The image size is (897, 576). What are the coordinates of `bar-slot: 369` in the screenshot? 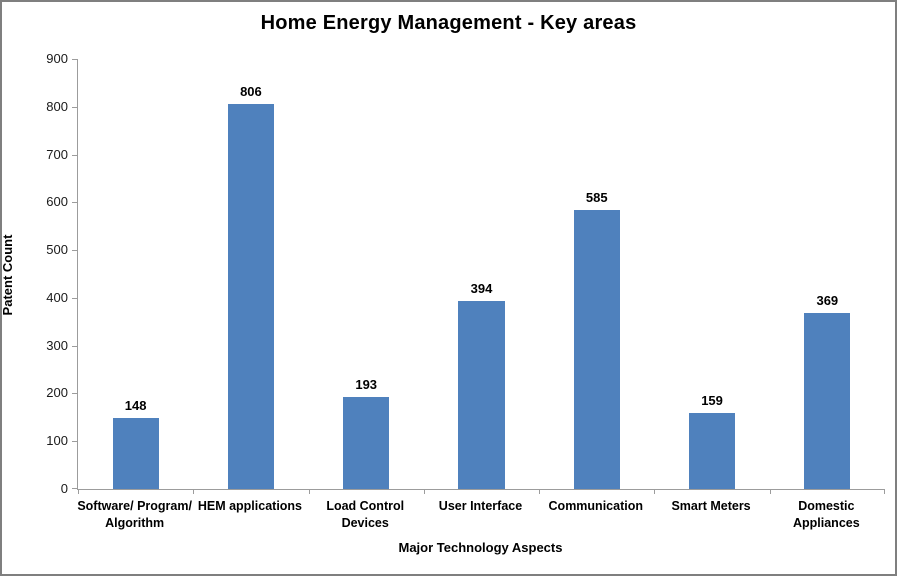 It's located at (827, 274).